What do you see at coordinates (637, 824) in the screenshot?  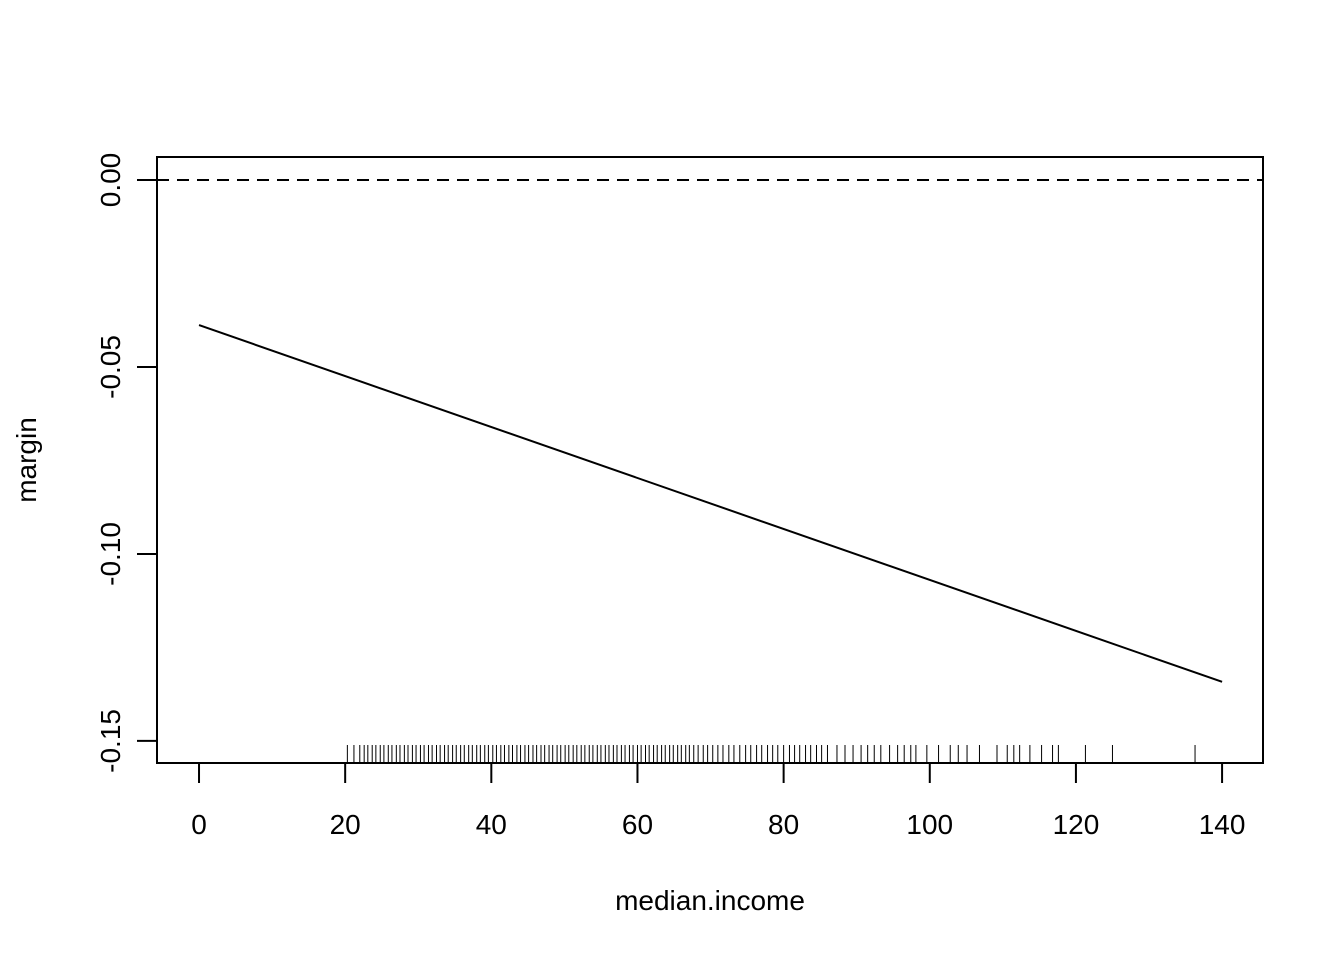 I see `x-tick-label: 60` at bounding box center [637, 824].